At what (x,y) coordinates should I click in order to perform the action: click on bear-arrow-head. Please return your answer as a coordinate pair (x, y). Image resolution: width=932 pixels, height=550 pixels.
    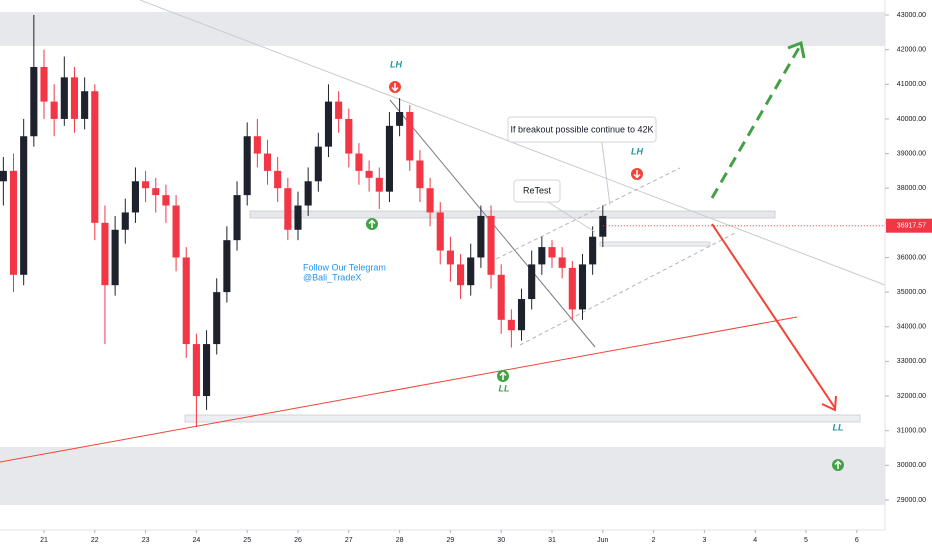
    Looking at the image, I should click on (829, 403).